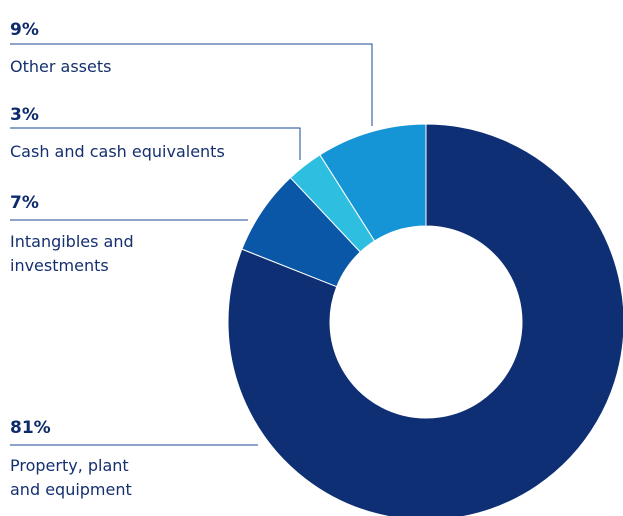 The image size is (623, 516). I want to click on category-label-other-assets: Other assets, so click(60, 66).